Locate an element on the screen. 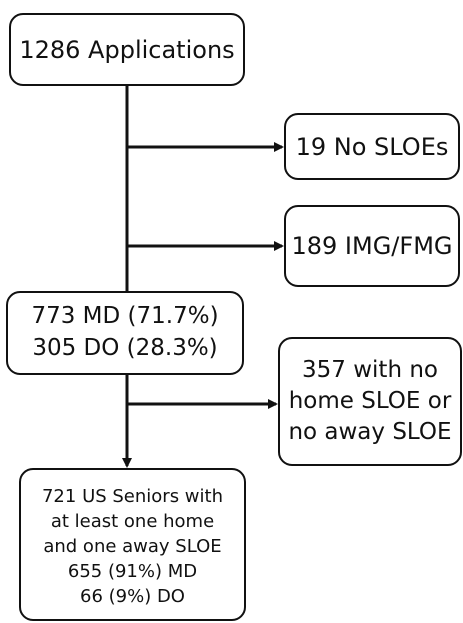  img-fmg-box: 189 IMG/FMG is located at coordinates (372, 246).